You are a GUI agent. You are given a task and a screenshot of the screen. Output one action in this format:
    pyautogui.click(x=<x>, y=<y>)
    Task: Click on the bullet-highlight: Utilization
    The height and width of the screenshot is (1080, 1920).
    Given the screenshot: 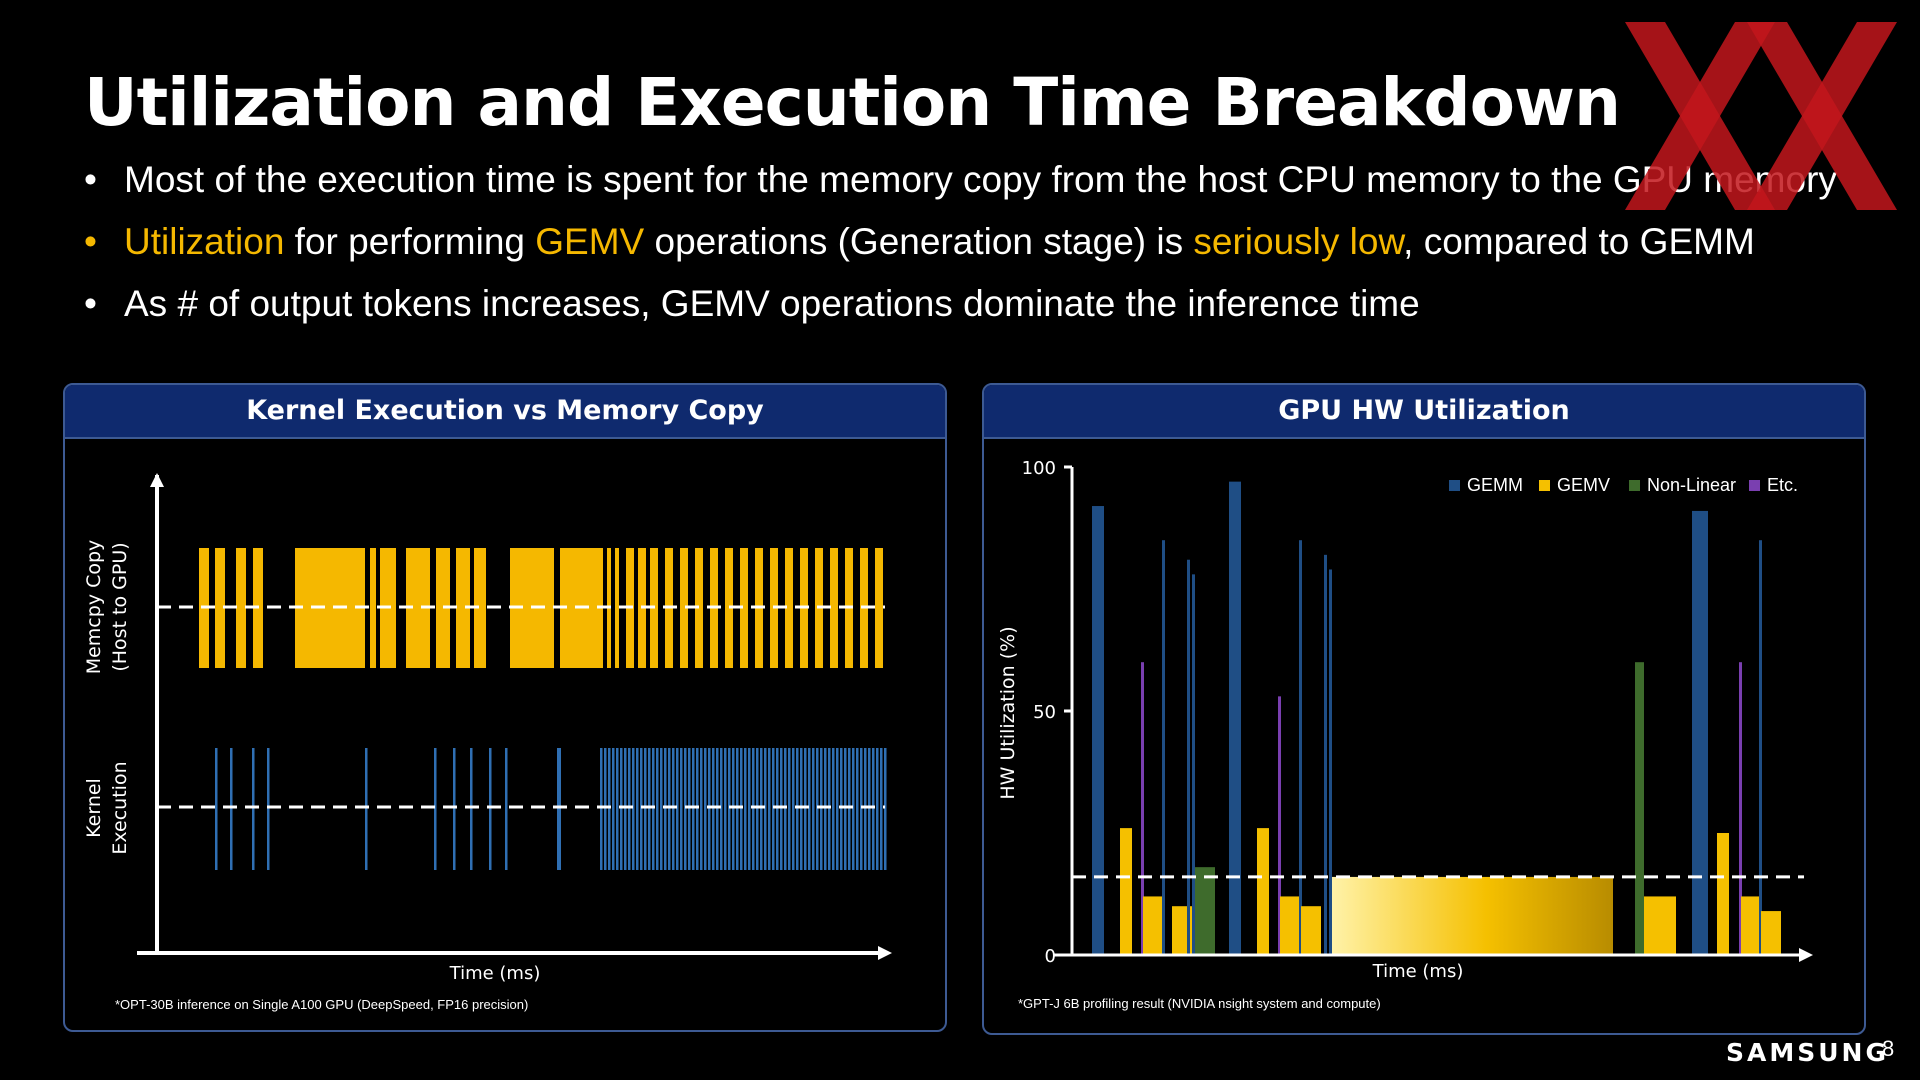 What is the action you would take?
    pyautogui.click(x=204, y=241)
    